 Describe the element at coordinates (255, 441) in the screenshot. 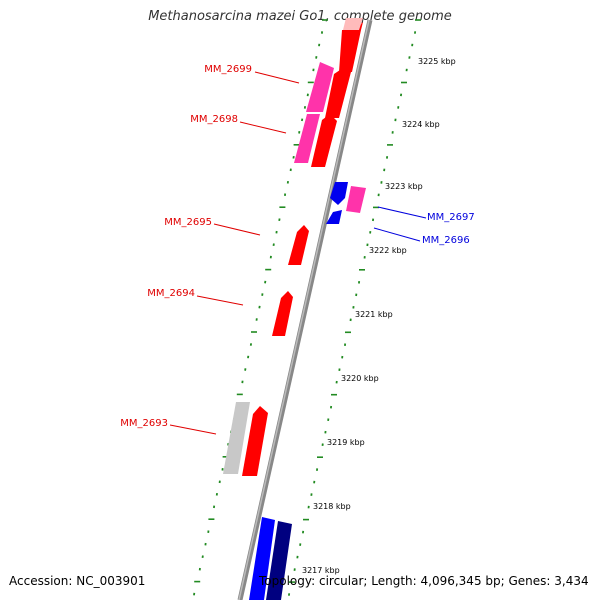

I see `feature-mm2693-cds` at that location.